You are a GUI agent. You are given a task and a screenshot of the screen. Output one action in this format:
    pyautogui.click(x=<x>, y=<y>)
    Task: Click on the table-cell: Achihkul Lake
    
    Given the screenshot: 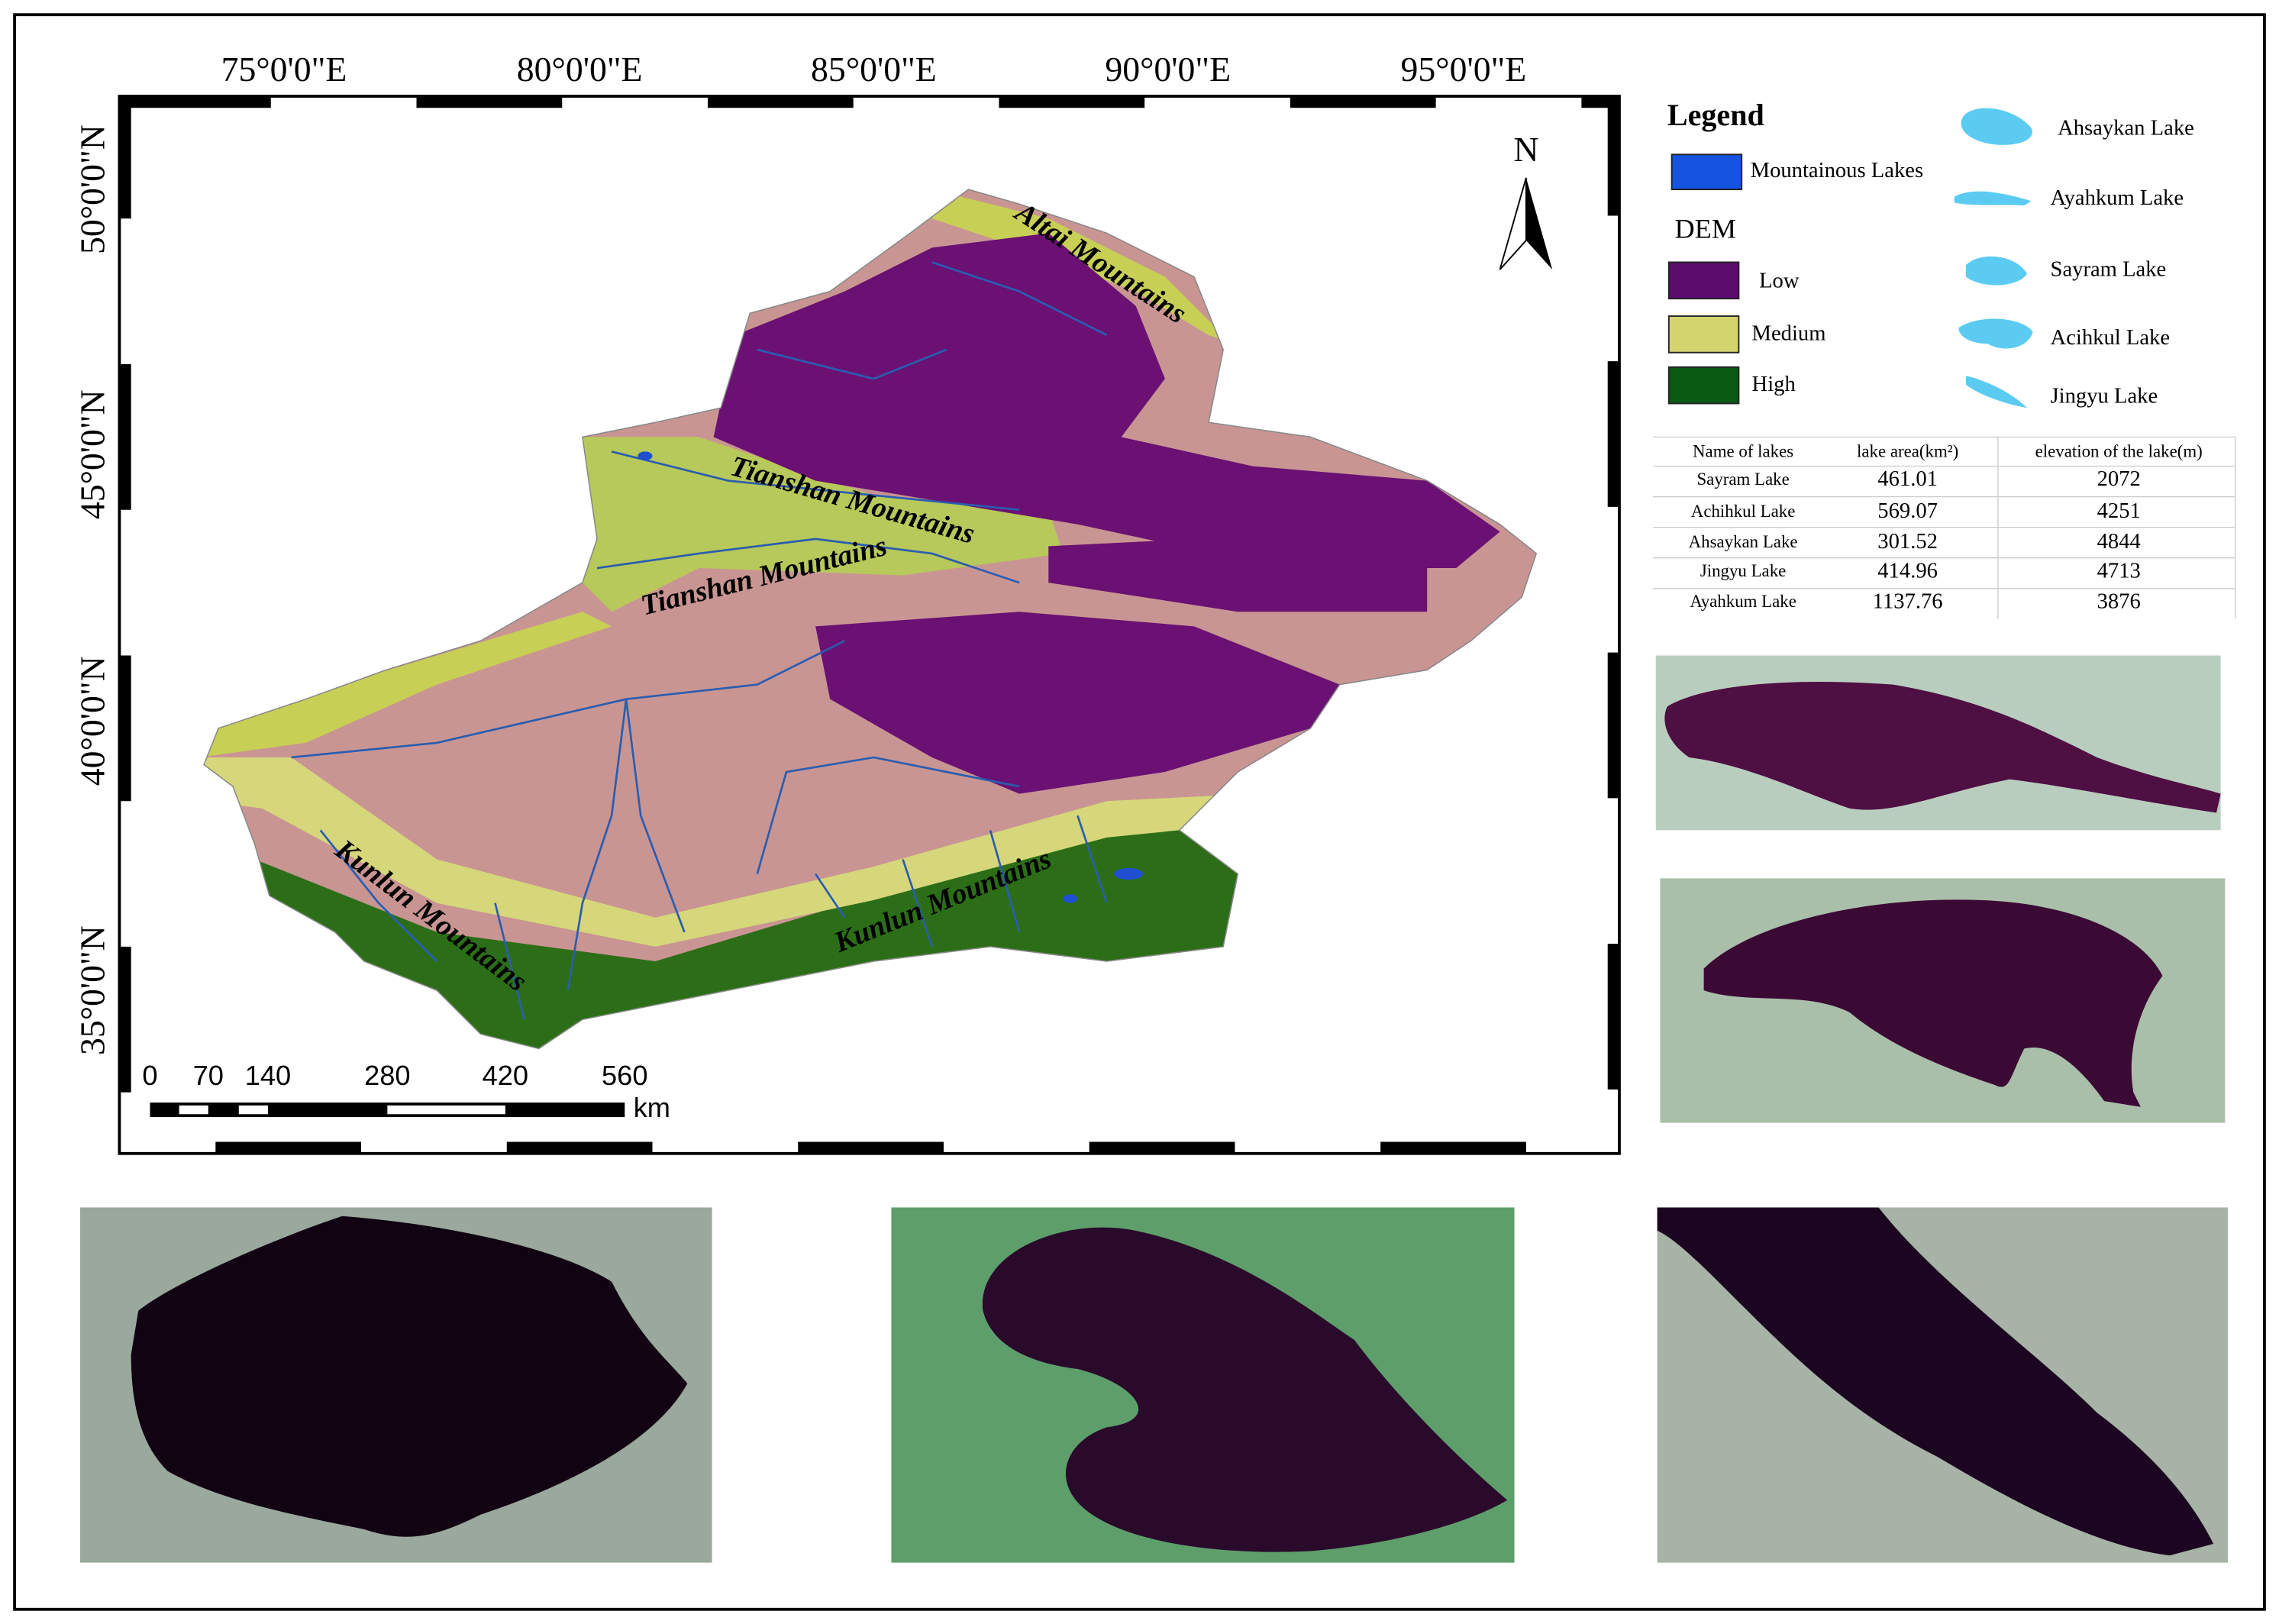 What is the action you would take?
    pyautogui.click(x=1743, y=511)
    